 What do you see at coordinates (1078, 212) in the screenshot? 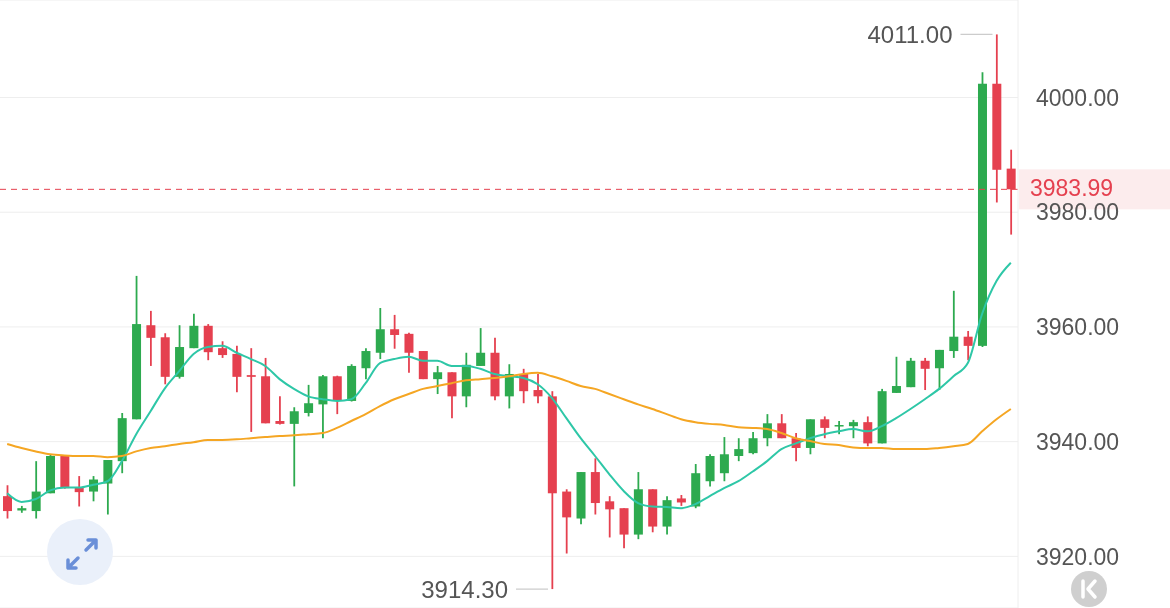
I see `y-tick-label: 3980.00` at bounding box center [1078, 212].